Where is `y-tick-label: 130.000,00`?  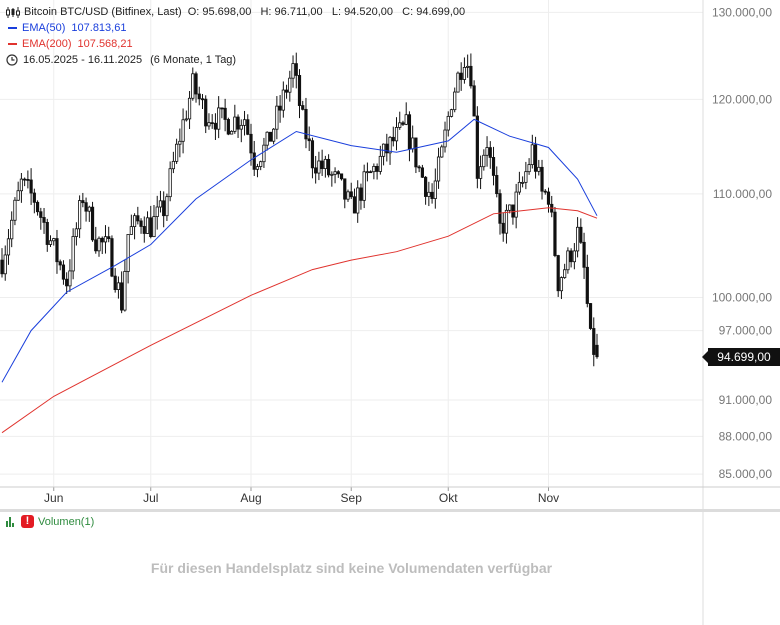
y-tick-label: 130.000,00 is located at coordinates (742, 12).